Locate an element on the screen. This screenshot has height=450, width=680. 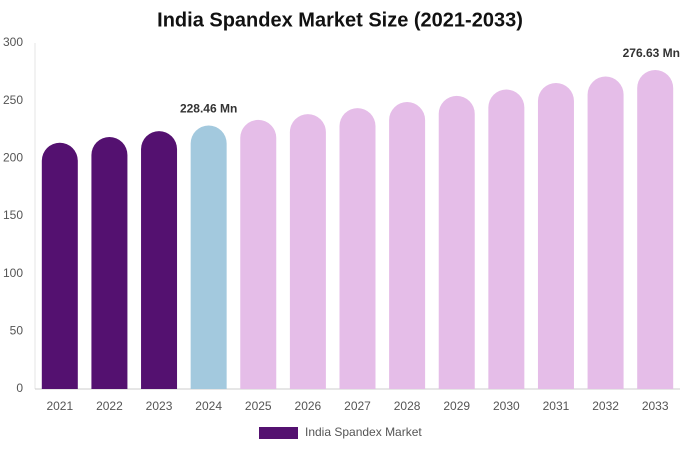
x-tick-label: 2027 is located at coordinates (357, 406).